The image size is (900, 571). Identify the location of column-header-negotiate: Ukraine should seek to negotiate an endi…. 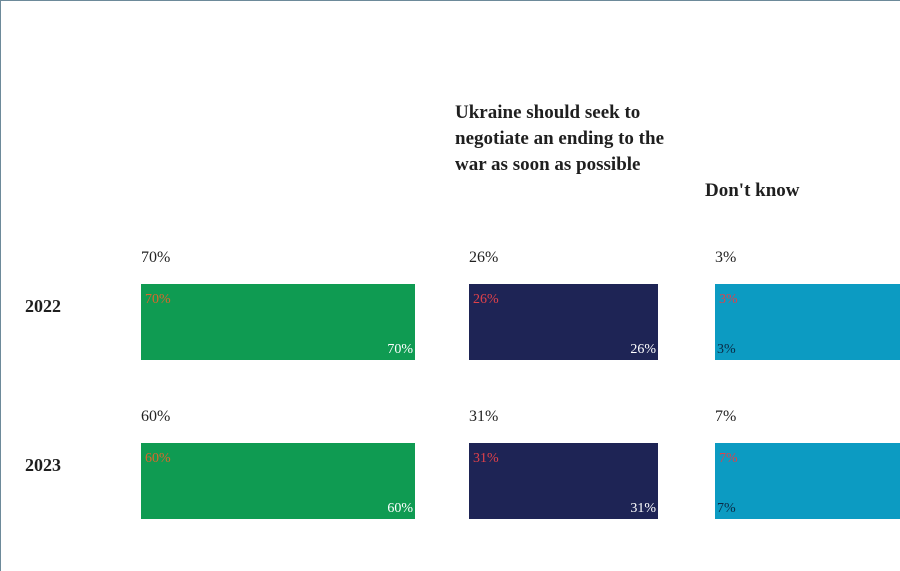
(559, 138).